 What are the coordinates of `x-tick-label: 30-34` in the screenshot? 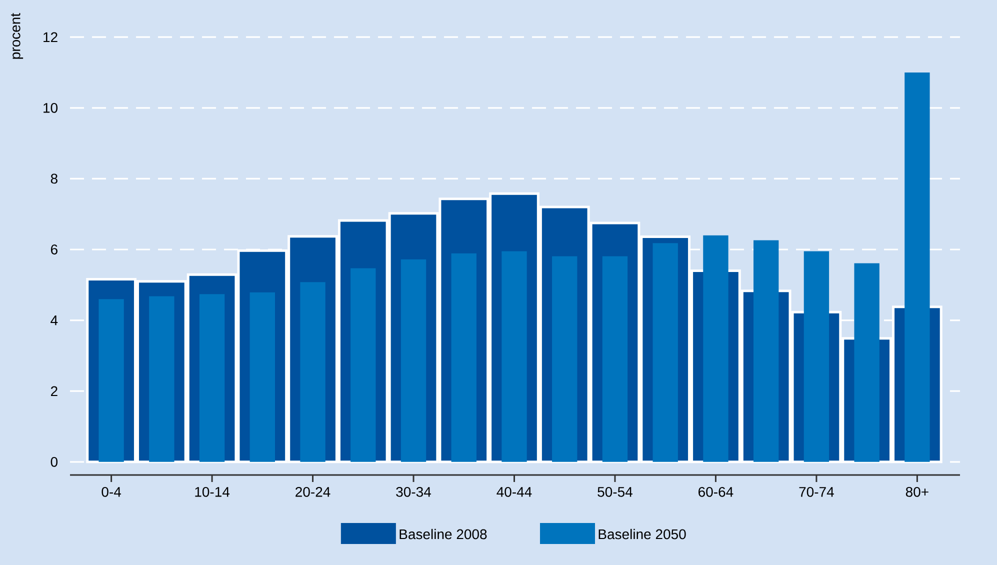 It's located at (413, 491).